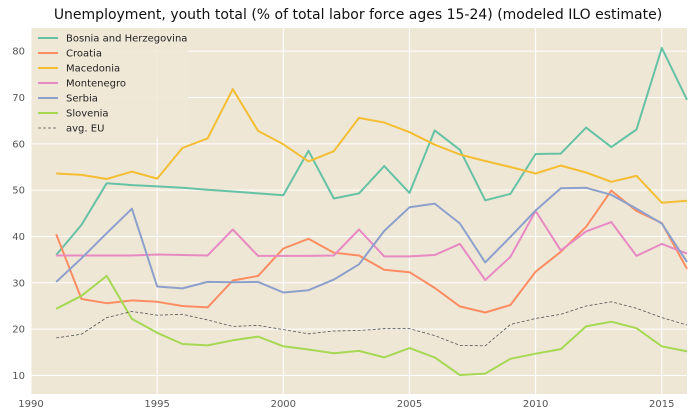  I want to click on legend-label-avg-eu: avg. EU, so click(85, 129).